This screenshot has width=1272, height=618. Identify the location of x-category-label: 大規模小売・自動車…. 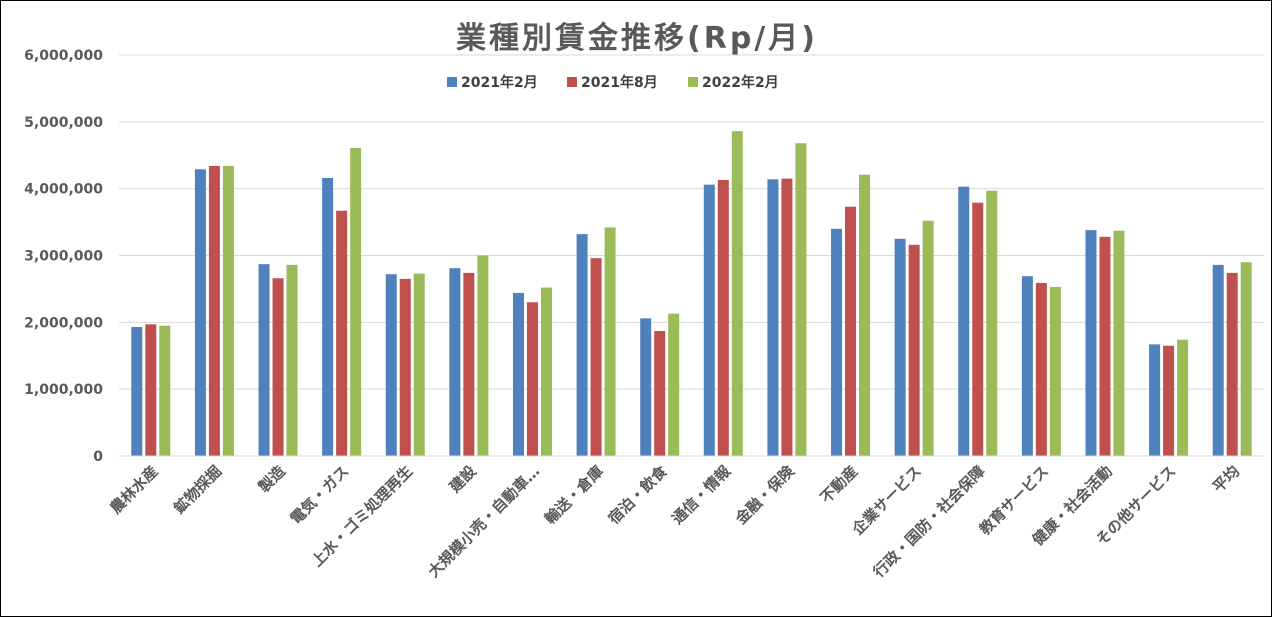
(483, 521).